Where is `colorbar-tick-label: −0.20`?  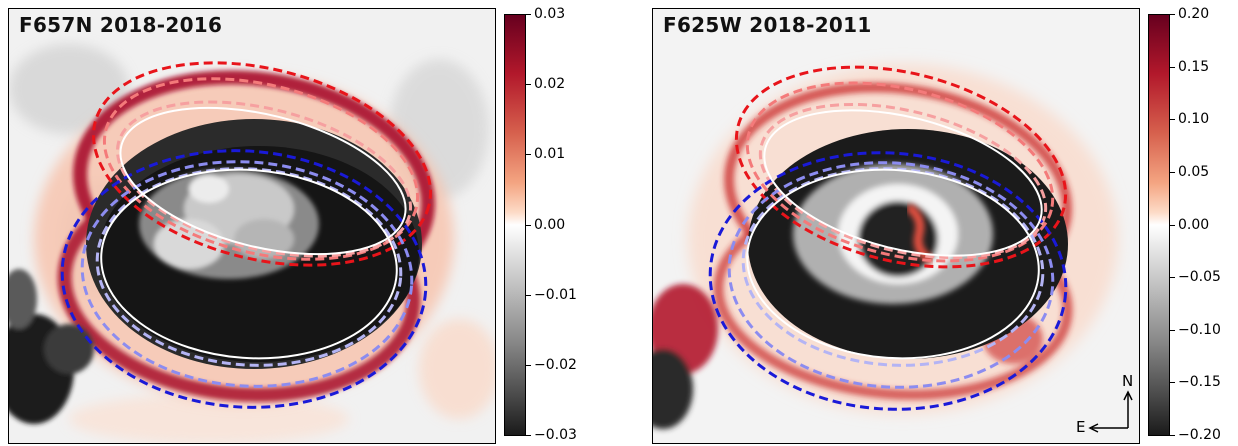
colorbar-tick-label: −0.20 is located at coordinates (1199, 435).